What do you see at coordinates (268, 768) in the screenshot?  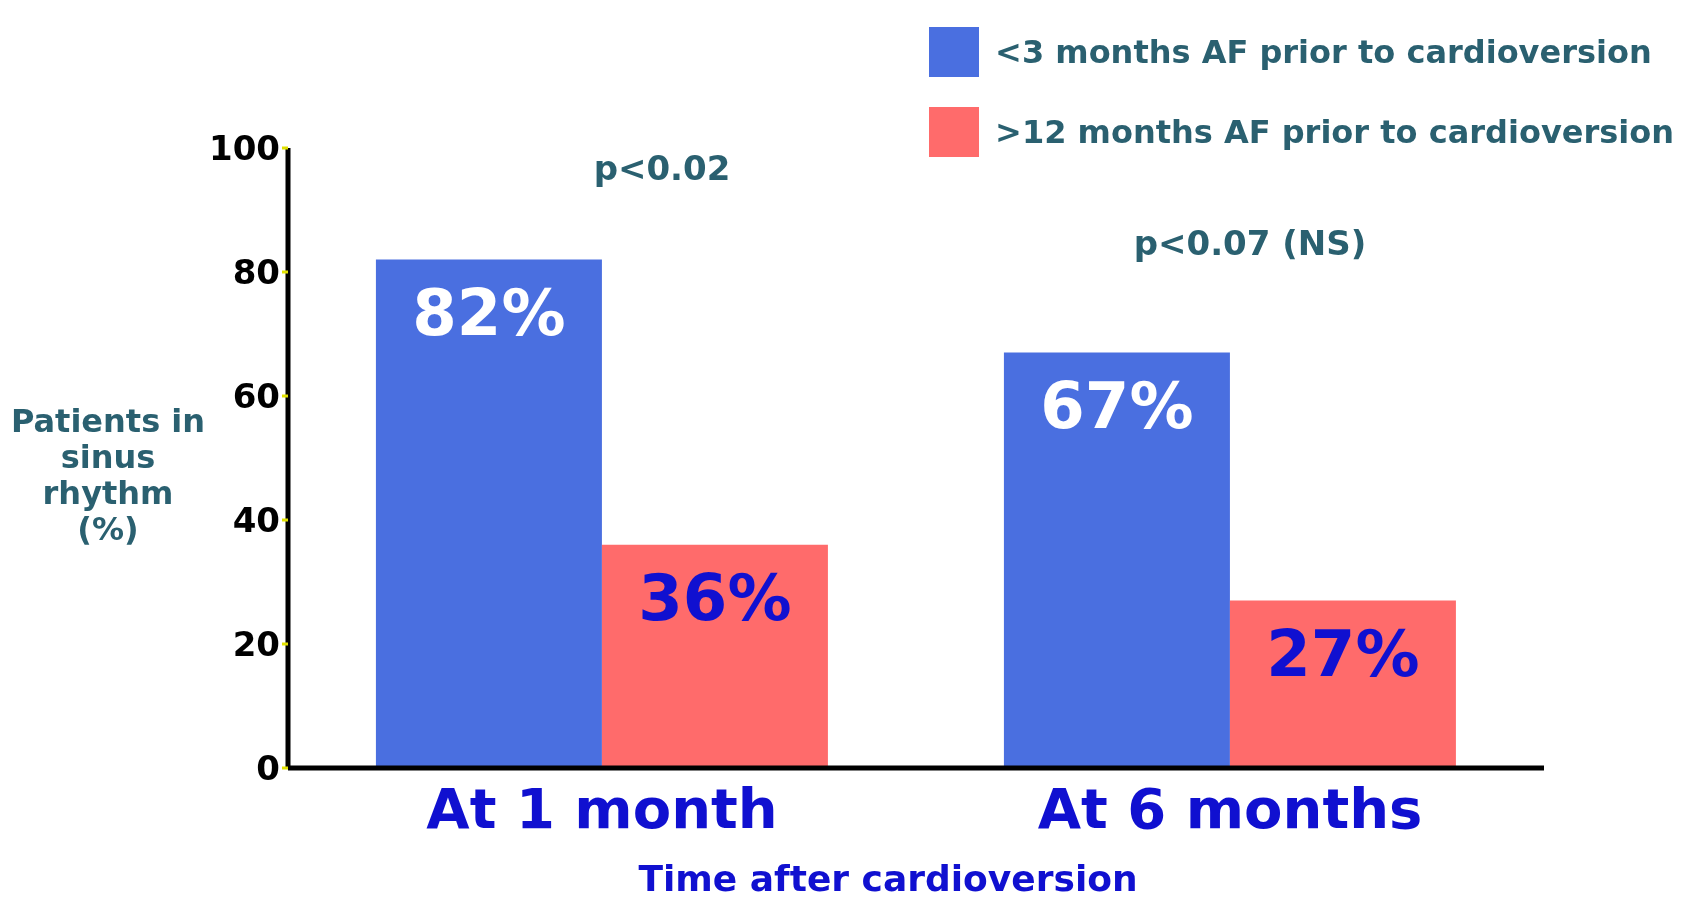 I see `y-tick-label: 0` at bounding box center [268, 768].